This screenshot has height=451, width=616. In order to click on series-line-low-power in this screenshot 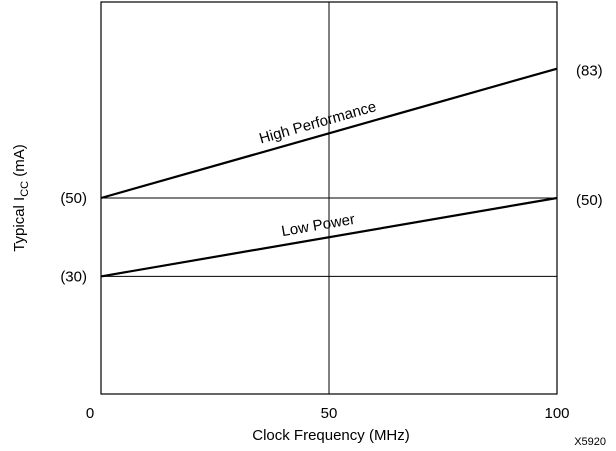, I will do `click(329, 237)`.